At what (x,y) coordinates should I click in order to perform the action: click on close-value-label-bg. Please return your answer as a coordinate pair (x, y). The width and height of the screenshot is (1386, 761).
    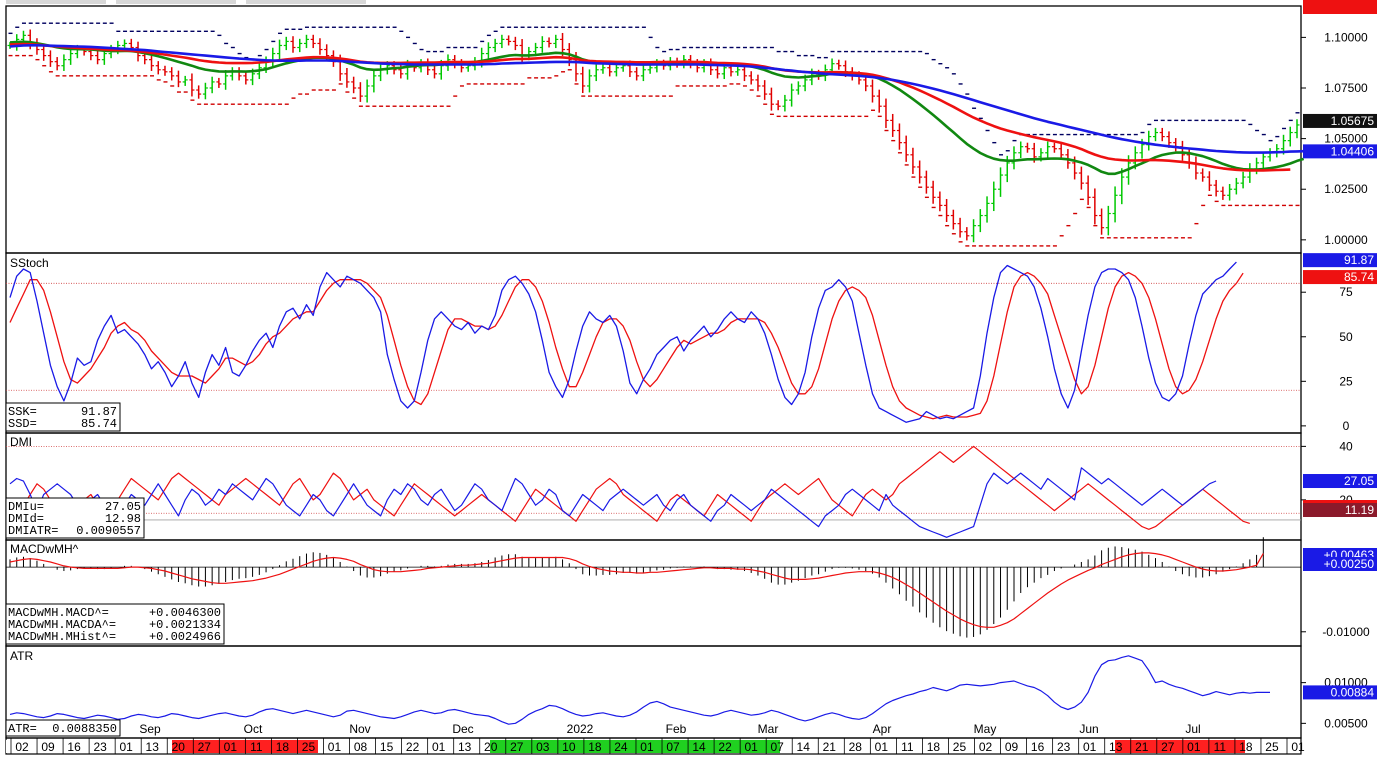
    Looking at the image, I should click on (1340, 120).